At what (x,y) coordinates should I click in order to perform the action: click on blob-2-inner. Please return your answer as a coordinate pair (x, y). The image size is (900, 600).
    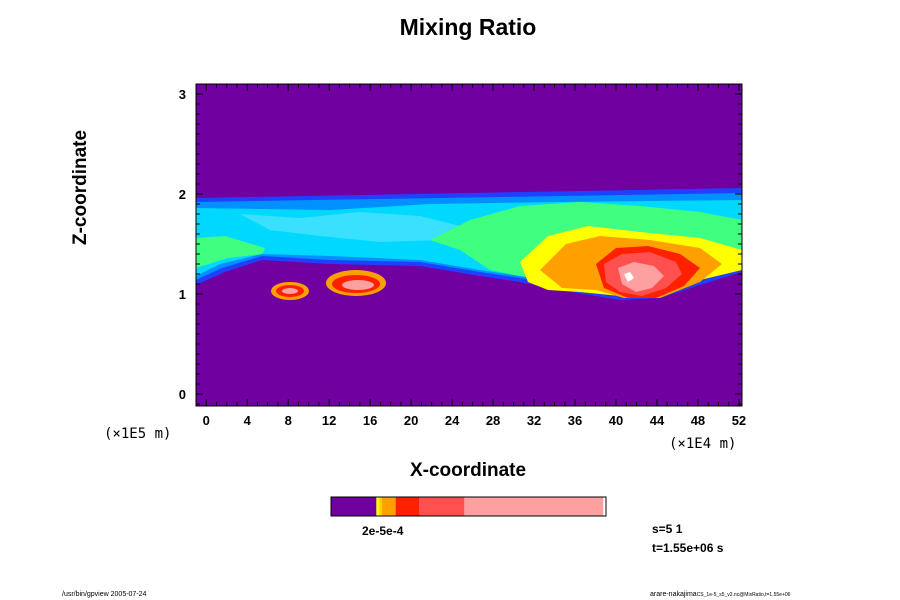
    Looking at the image, I should click on (358, 285).